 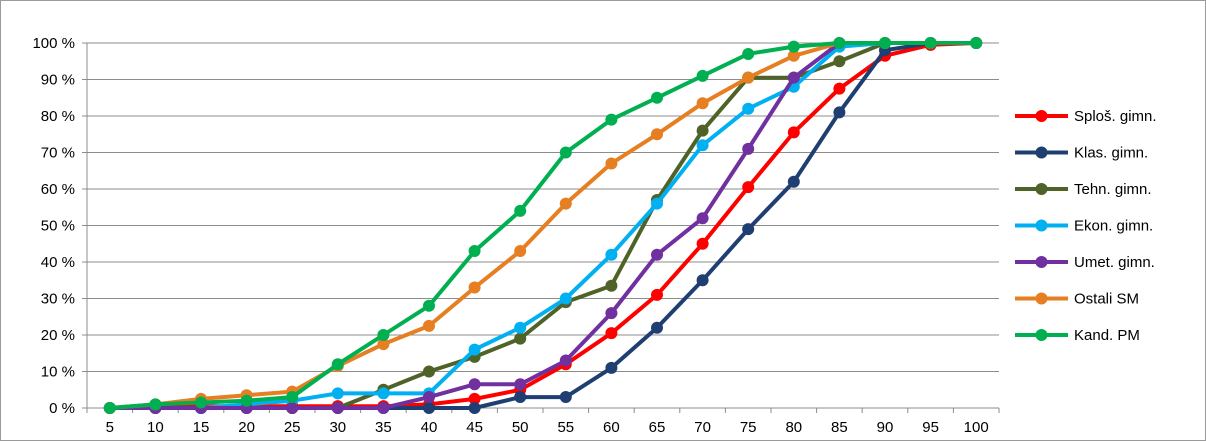 What do you see at coordinates (58, 116) in the screenshot?
I see `y-tick-label: 80 %` at bounding box center [58, 116].